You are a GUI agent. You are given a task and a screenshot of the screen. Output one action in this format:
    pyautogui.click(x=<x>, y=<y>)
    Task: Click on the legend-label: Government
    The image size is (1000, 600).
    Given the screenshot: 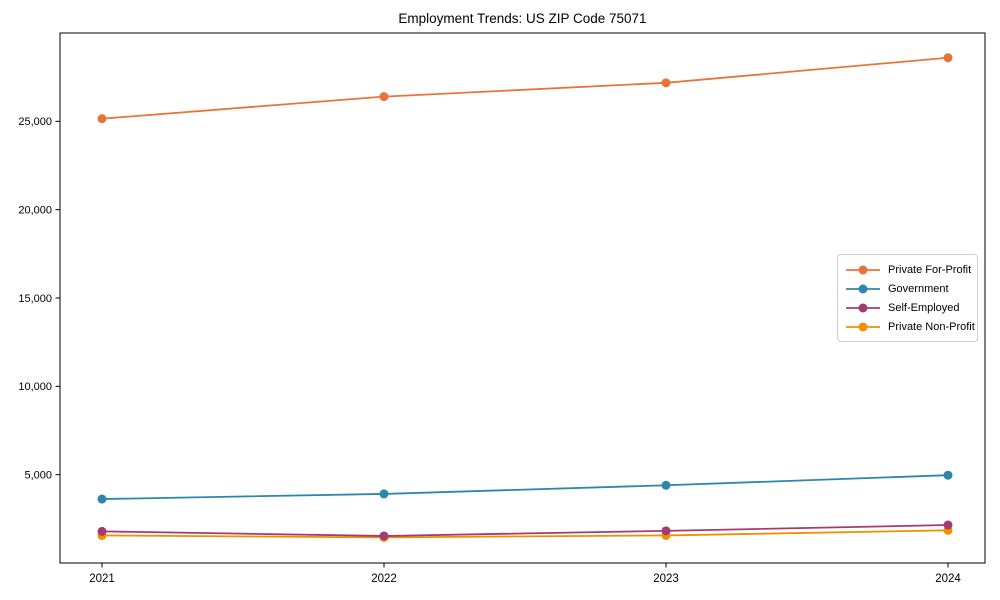 What is the action you would take?
    pyautogui.click(x=918, y=288)
    